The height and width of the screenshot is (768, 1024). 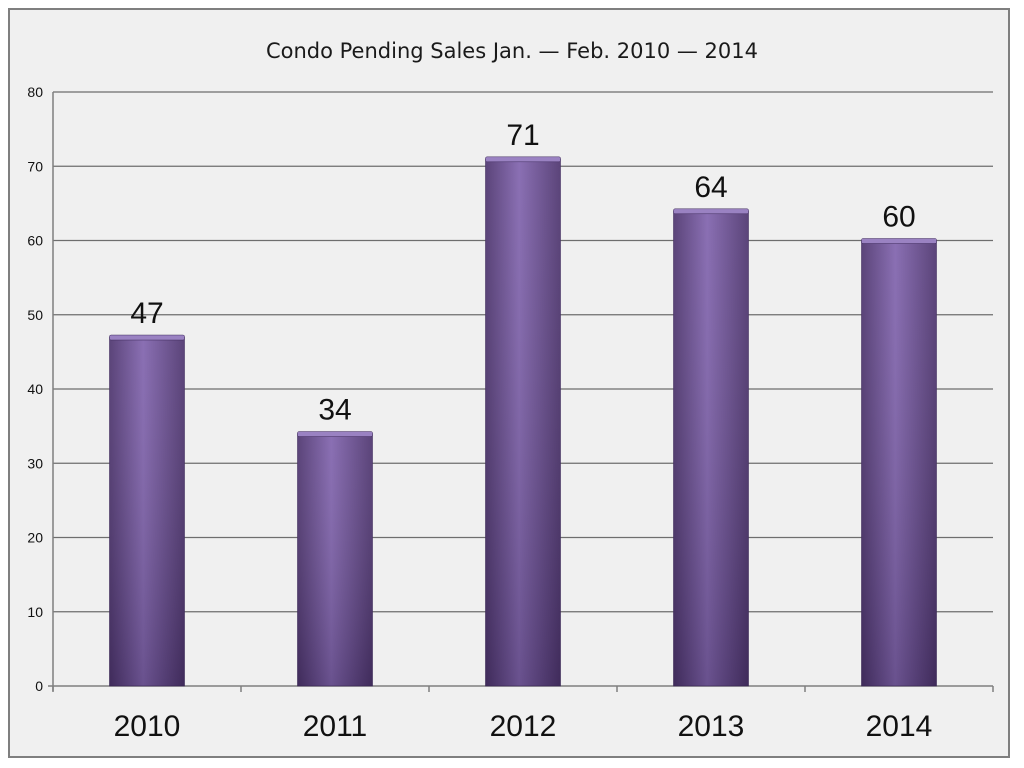 I want to click on bar-shade-2012, so click(x=523, y=422).